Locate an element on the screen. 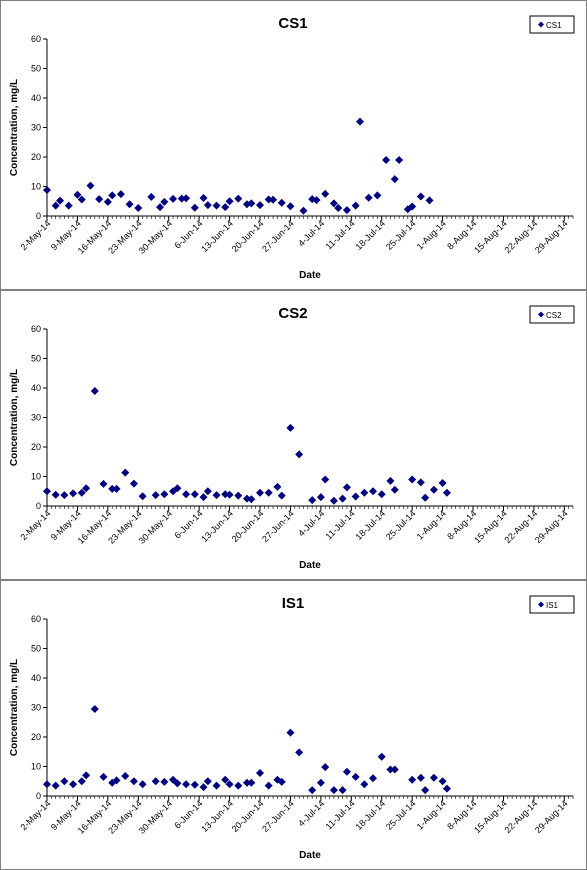  x-tick-label: 2-May-14 is located at coordinates (35, 235).